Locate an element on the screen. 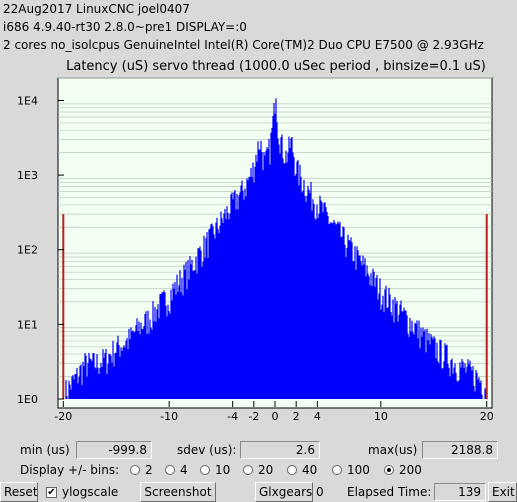 This screenshot has width=517, height=502. bins-option-200: 200 is located at coordinates (403, 470).